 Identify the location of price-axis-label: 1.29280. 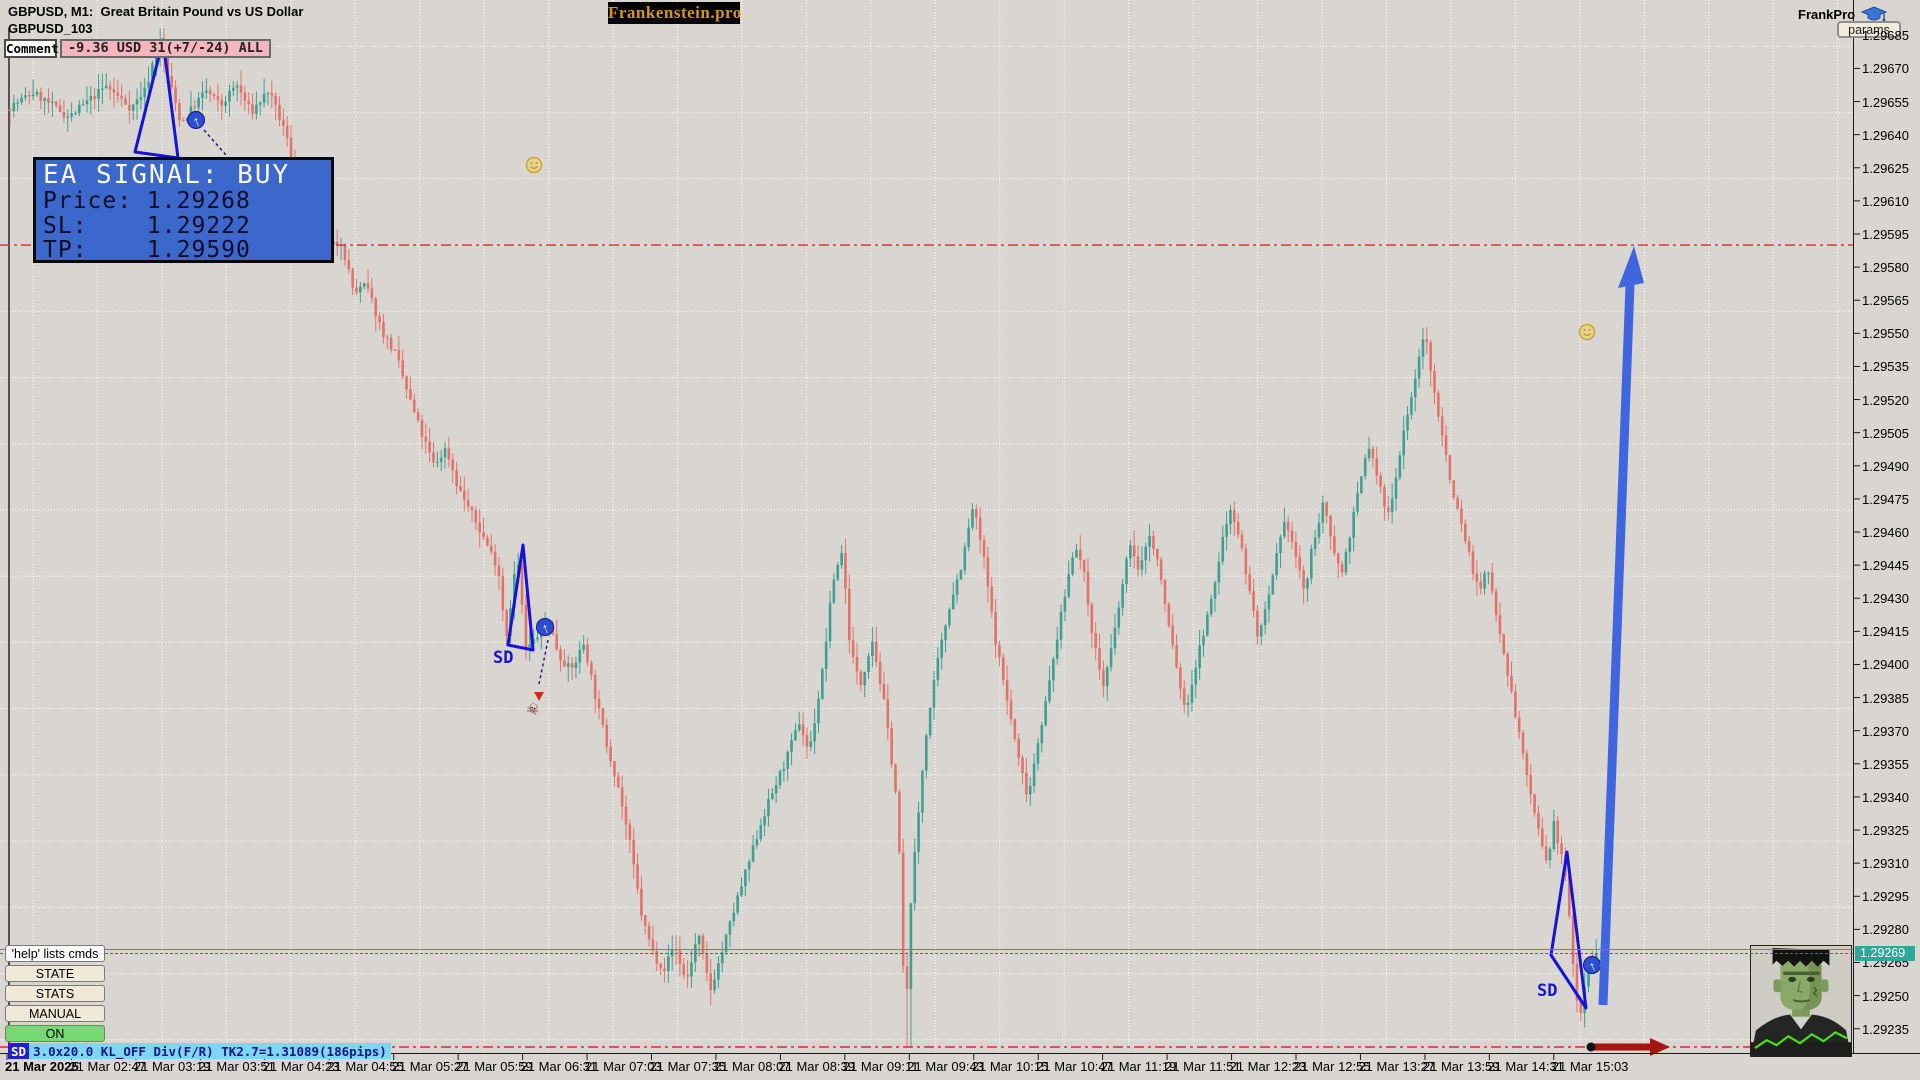
(1885, 930).